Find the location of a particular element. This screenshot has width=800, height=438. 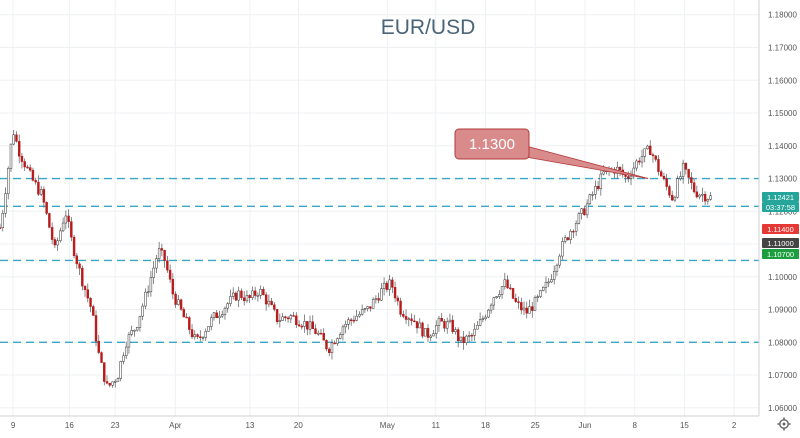

y-tick-label: 1.07000 is located at coordinates (782, 375).